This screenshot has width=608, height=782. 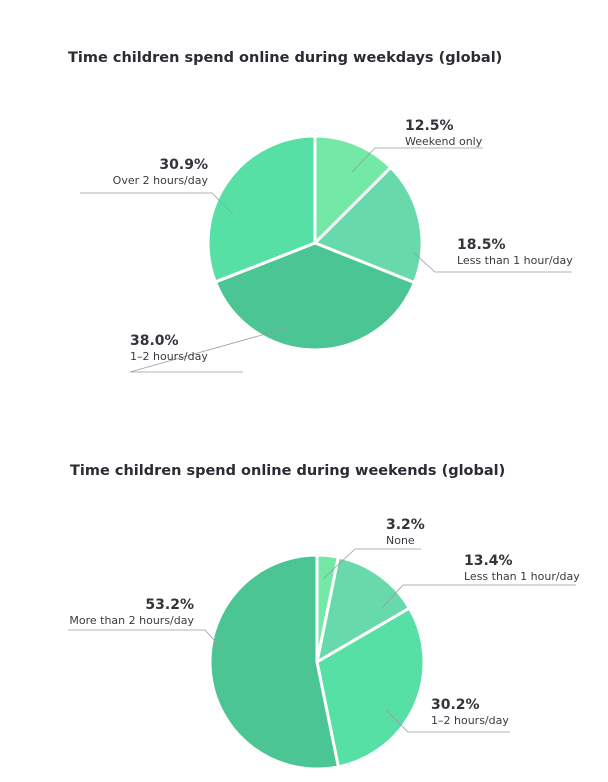 What do you see at coordinates (161, 180) in the screenshot?
I see `data-label-category: Over 2 hours/day` at bounding box center [161, 180].